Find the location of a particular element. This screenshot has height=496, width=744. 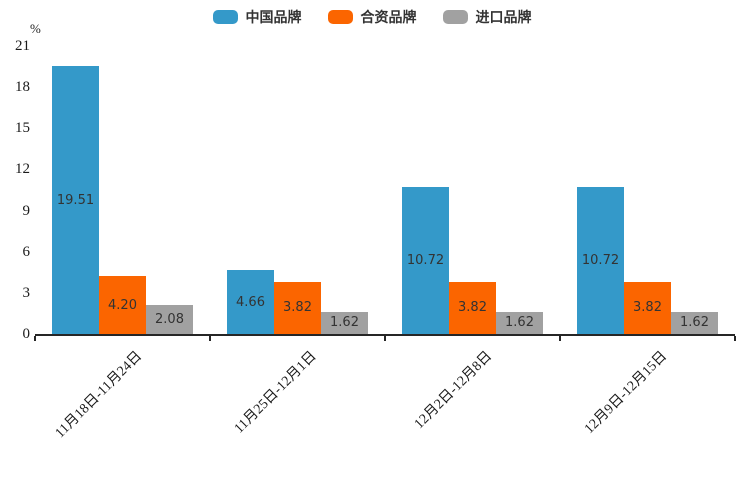

chart-legend: 中国品牌 合资品牌 进口品牌 is located at coordinates (372, 17).